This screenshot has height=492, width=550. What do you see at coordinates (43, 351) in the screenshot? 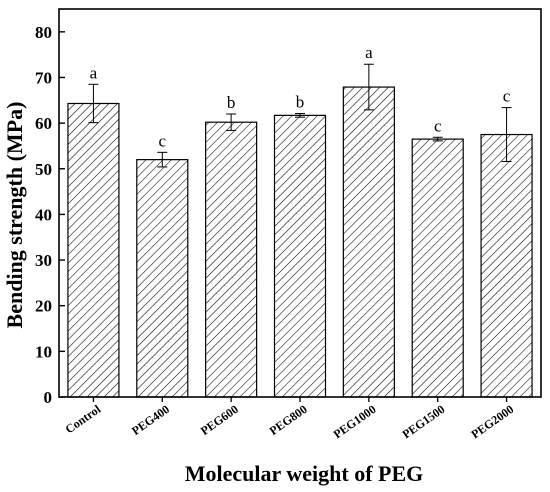
I see `y-tick-label-1: 10` at bounding box center [43, 351].